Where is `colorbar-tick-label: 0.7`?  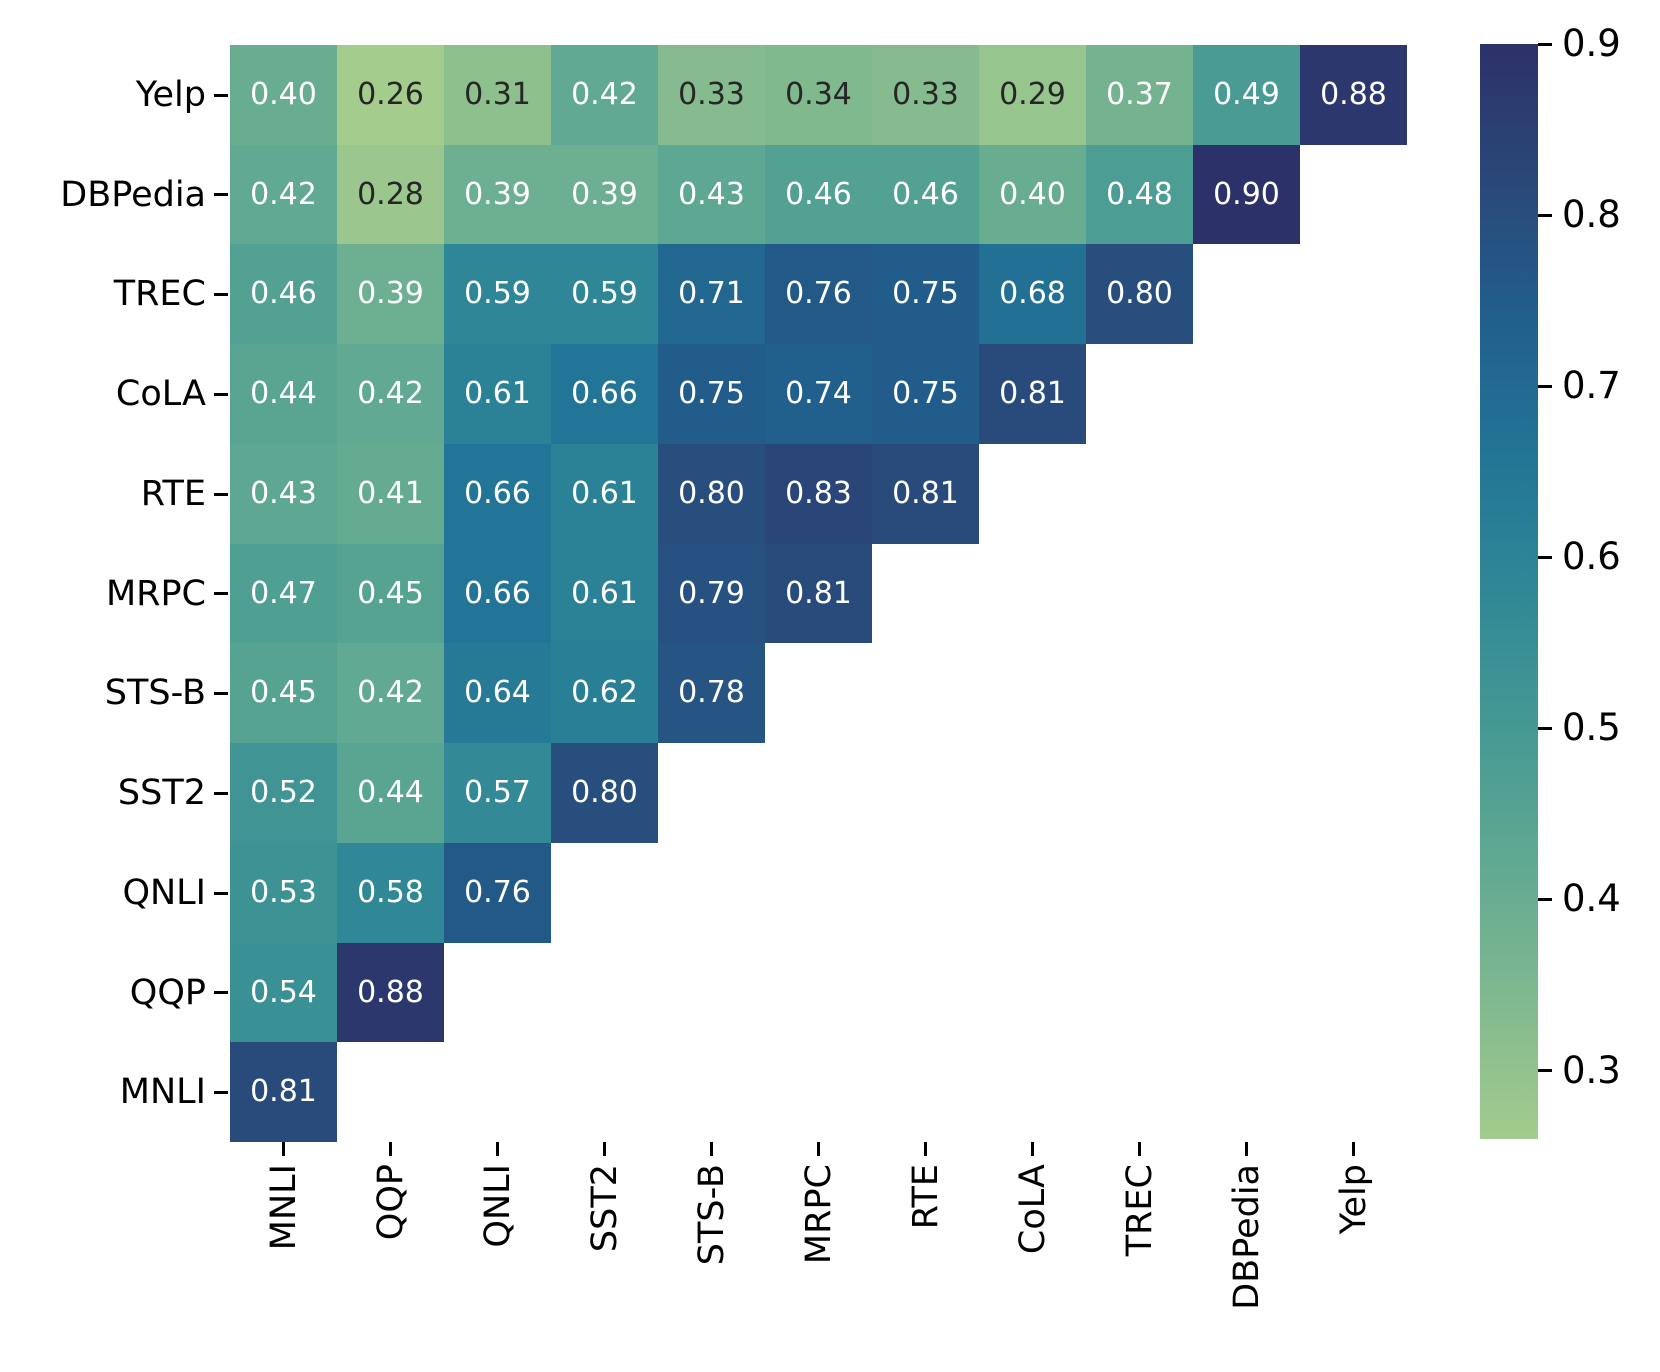
colorbar-tick-label: 0.7 is located at coordinates (1591, 386).